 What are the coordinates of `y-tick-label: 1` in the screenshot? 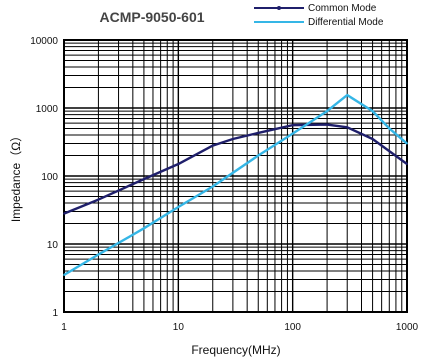 It's located at (55, 313).